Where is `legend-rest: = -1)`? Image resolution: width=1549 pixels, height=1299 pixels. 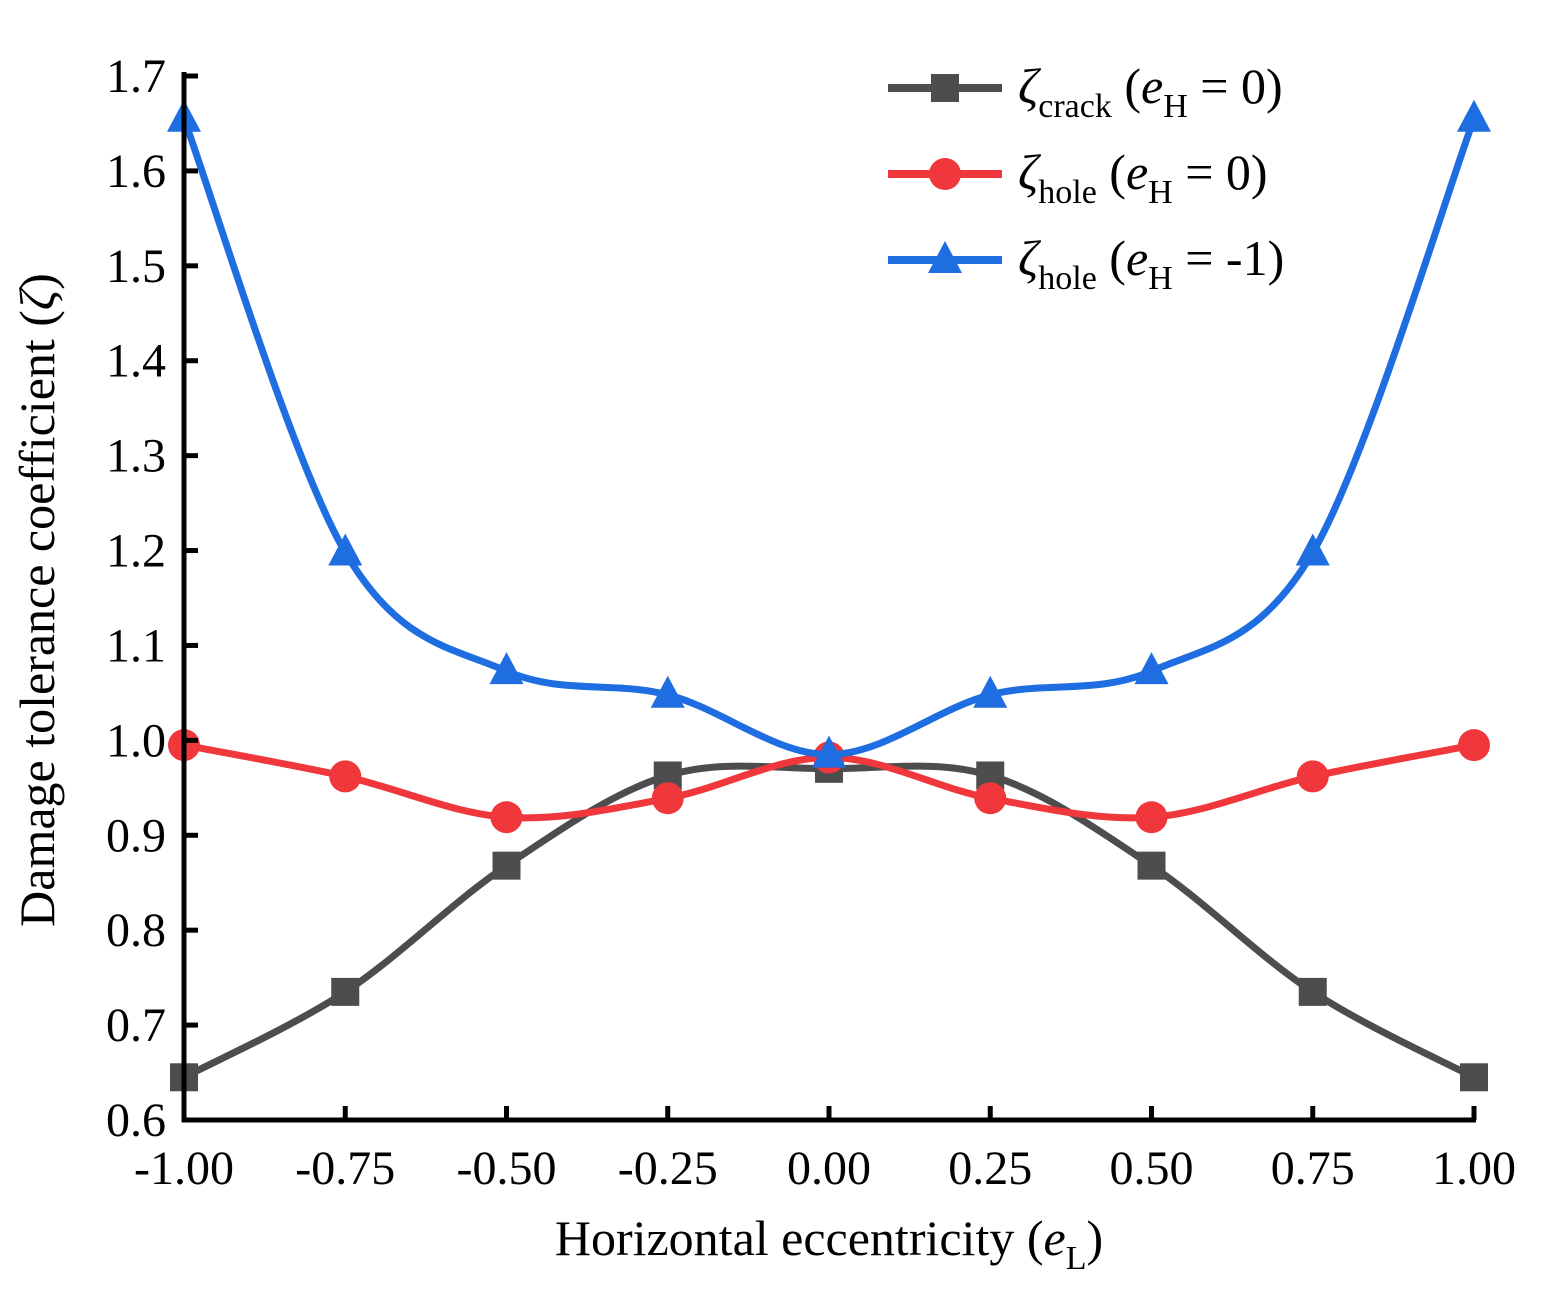 legend-rest: = -1) is located at coordinates (1229, 258).